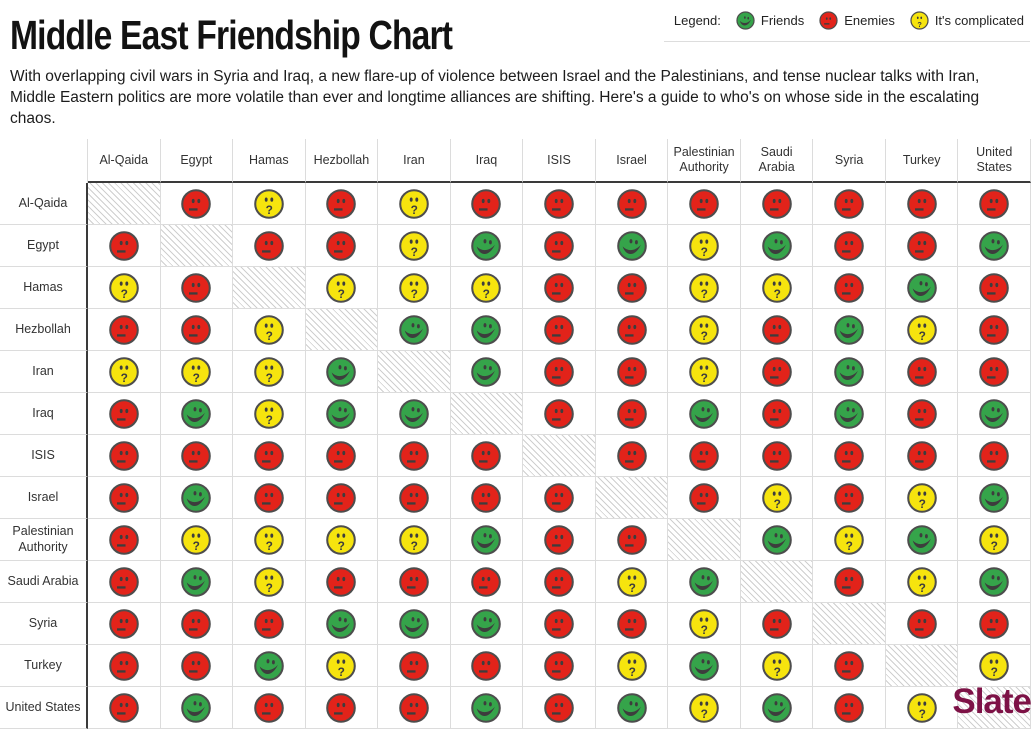 The height and width of the screenshot is (729, 1036). I want to click on legend-item-friends-label: Friends, so click(782, 20).